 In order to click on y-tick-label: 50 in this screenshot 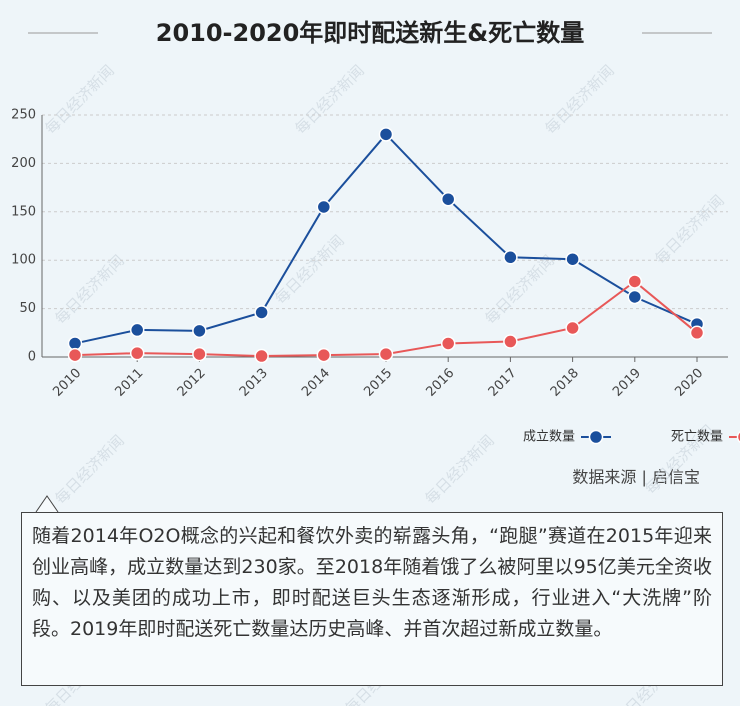, I will do `click(27, 308)`.